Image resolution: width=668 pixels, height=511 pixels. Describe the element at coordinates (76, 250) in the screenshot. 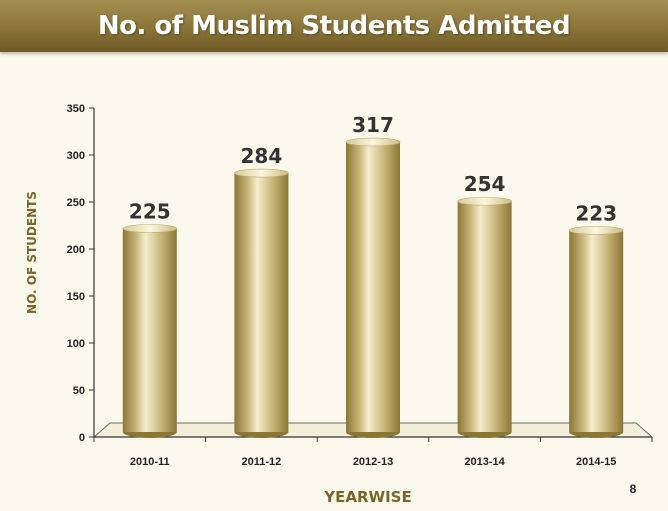

I see `y-tick-label: 200` at that location.